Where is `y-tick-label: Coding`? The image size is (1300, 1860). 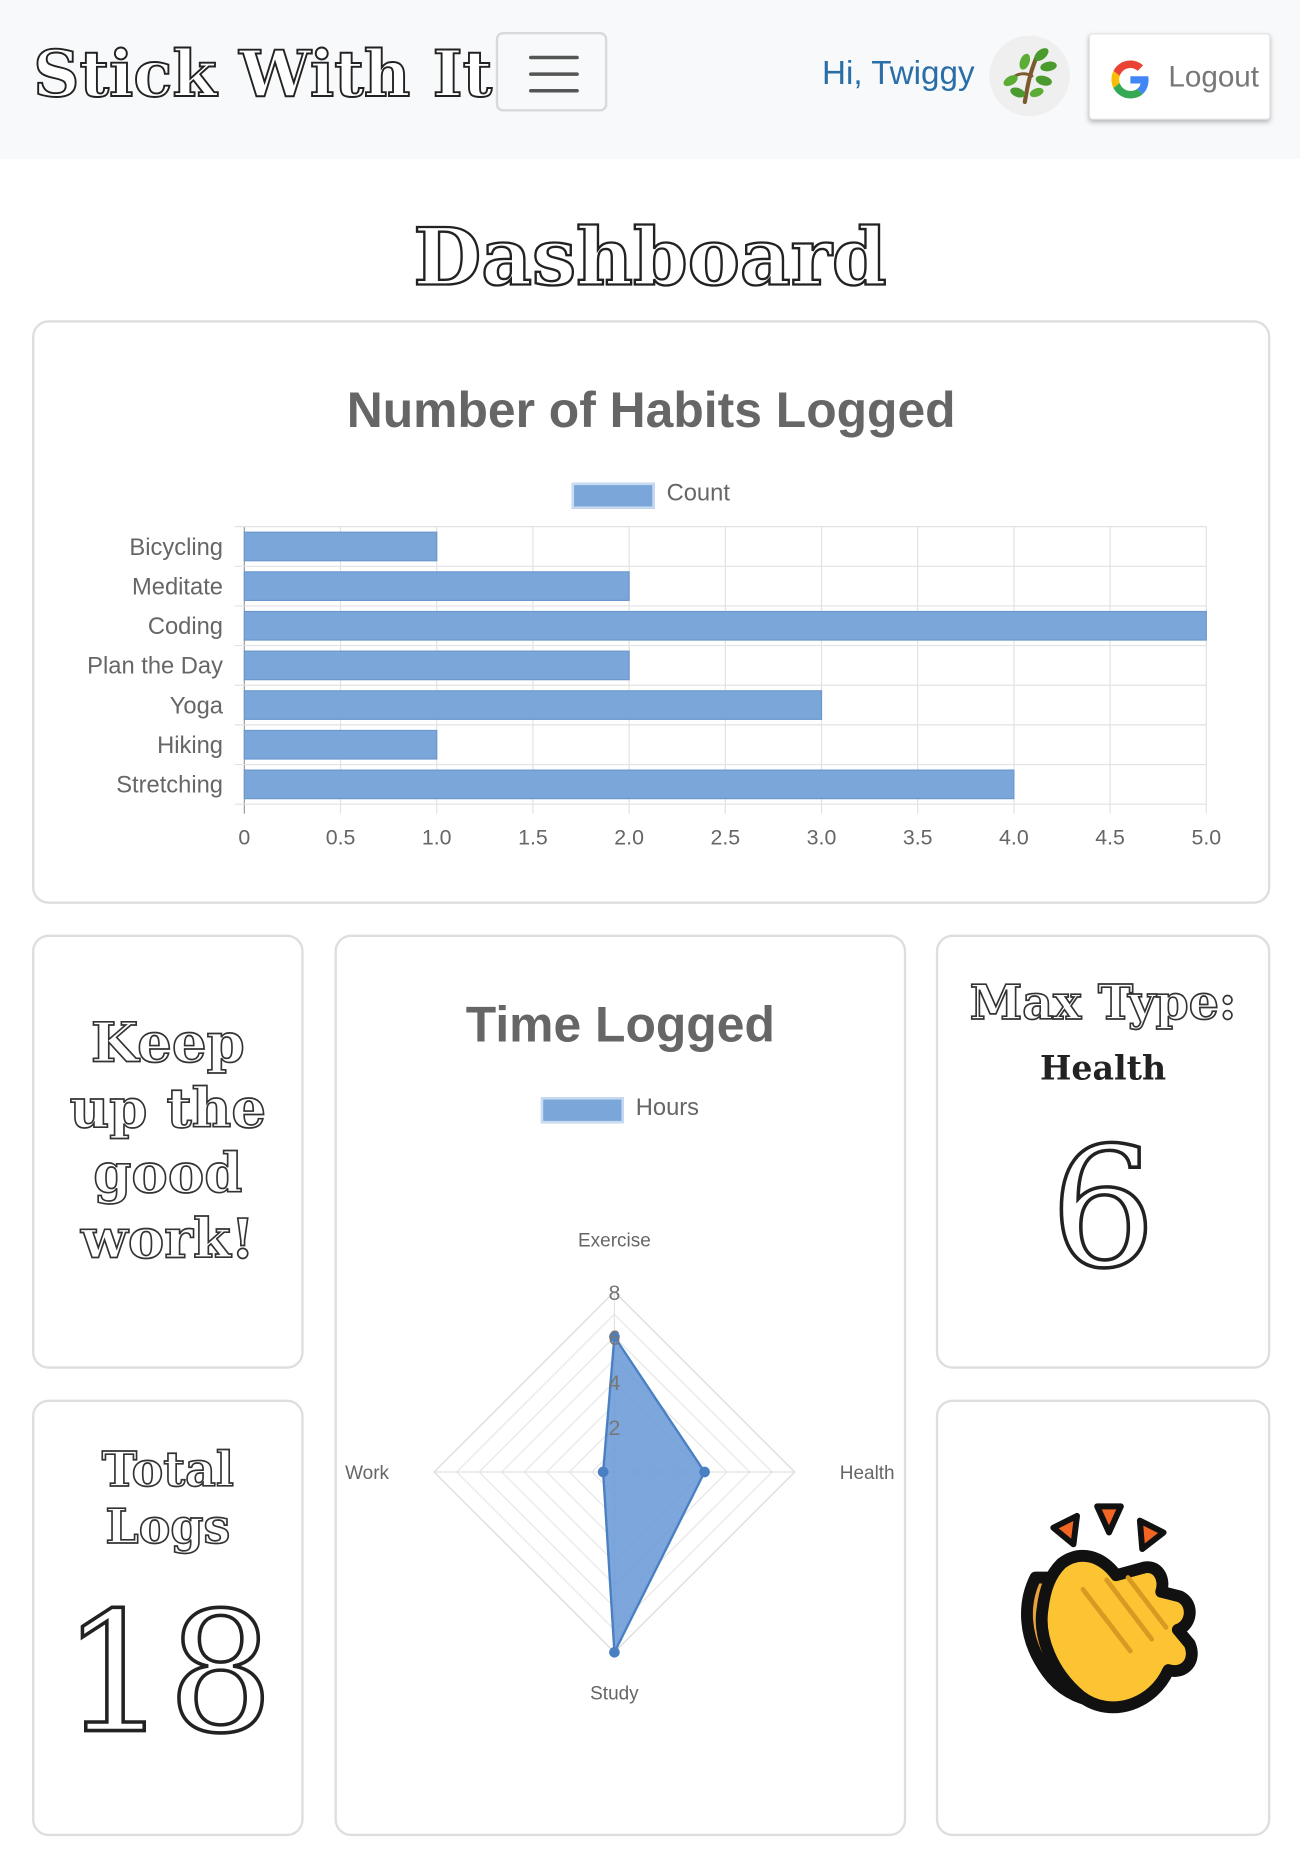 y-tick-label: Coding is located at coordinates (185, 627).